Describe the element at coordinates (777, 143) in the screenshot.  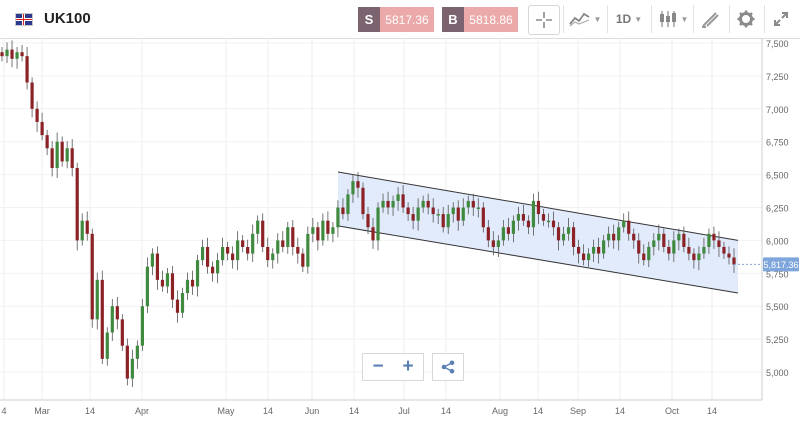
I see `y-tick-label: 6,750` at that location.